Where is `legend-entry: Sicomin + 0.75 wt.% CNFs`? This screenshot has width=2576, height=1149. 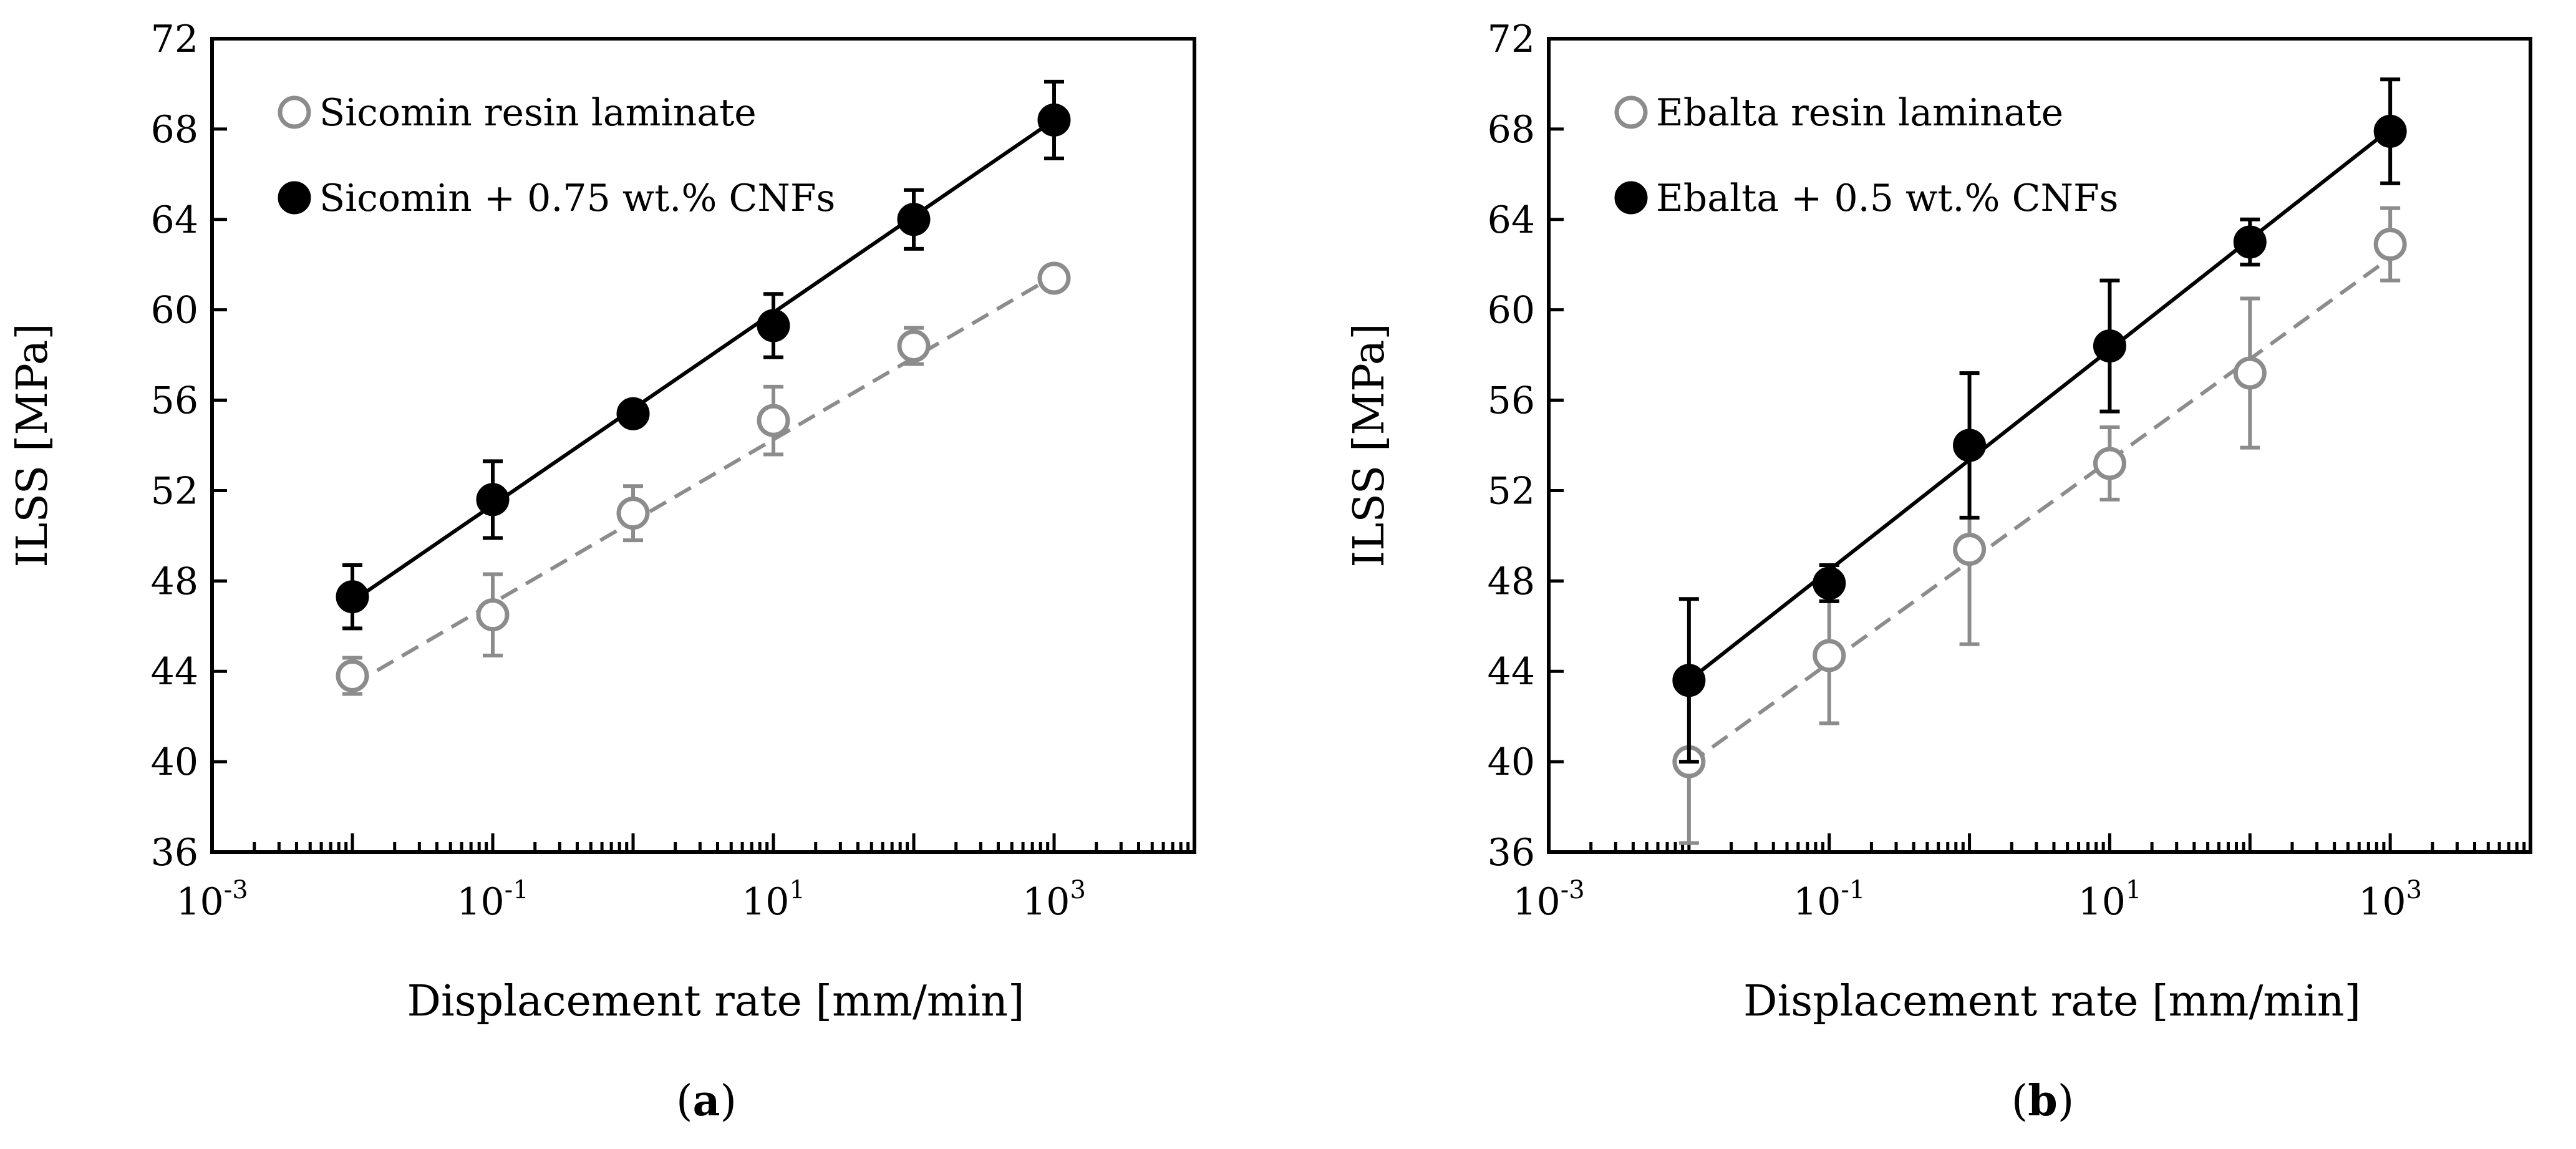
legend-entry: Sicomin + 0.75 wt.% CNFs is located at coordinates (556, 199).